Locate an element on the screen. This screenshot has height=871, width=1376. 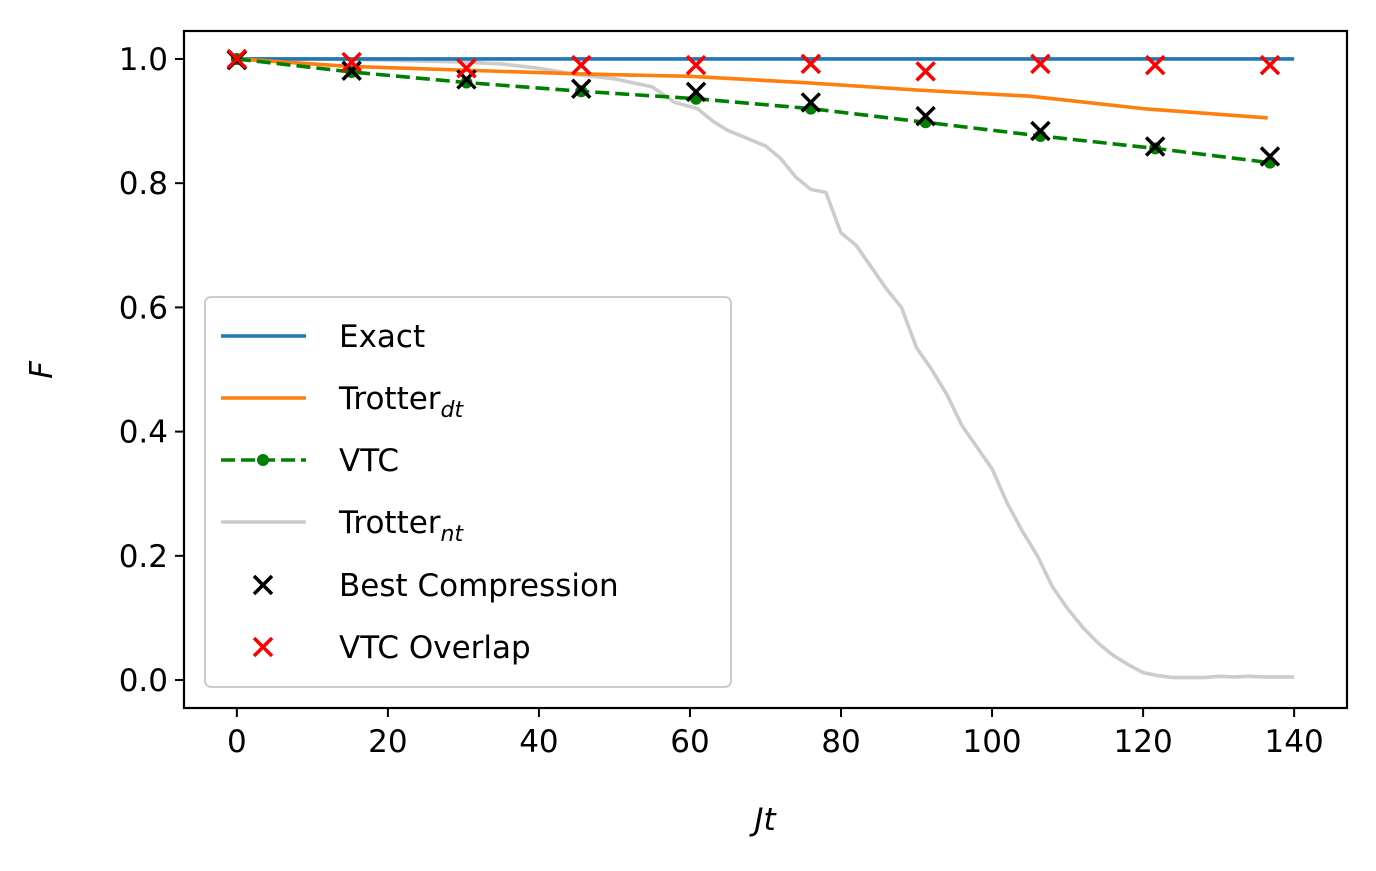
y-tick-label: 0.6 is located at coordinates (143, 308).